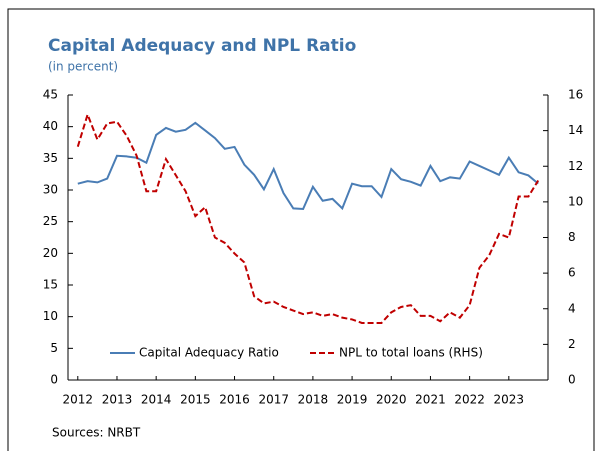 Image resolution: width=602 pixels, height=451 pixels. What do you see at coordinates (572, 380) in the screenshot?
I see `y2-tick-label: 0` at bounding box center [572, 380].